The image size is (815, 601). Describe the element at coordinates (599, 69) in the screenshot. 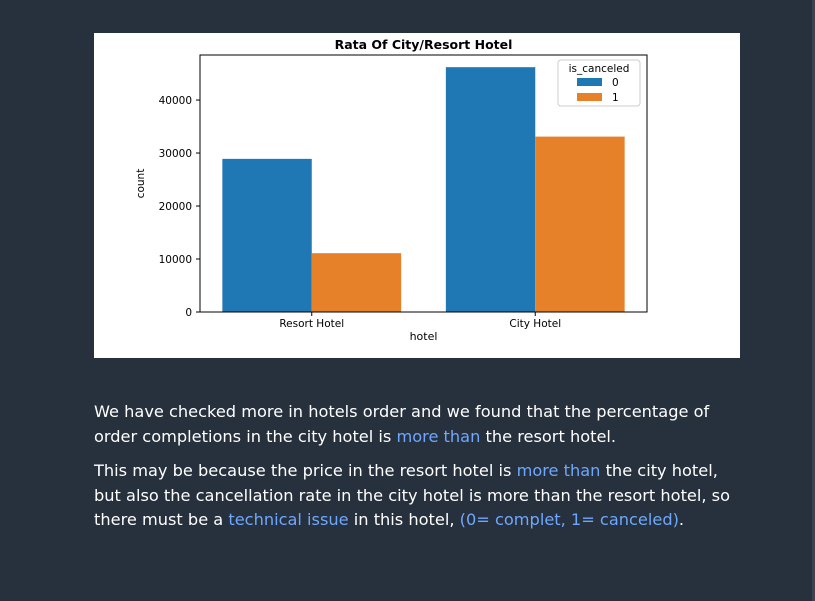

I see `legend-title: is_canceled` at that location.